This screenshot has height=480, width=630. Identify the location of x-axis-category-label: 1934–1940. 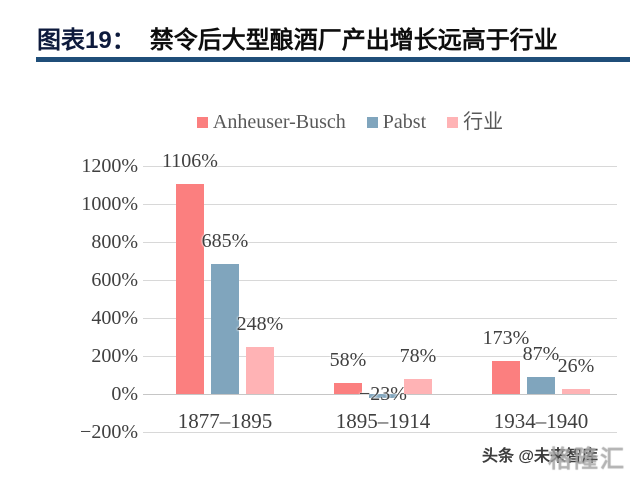
(541, 421).